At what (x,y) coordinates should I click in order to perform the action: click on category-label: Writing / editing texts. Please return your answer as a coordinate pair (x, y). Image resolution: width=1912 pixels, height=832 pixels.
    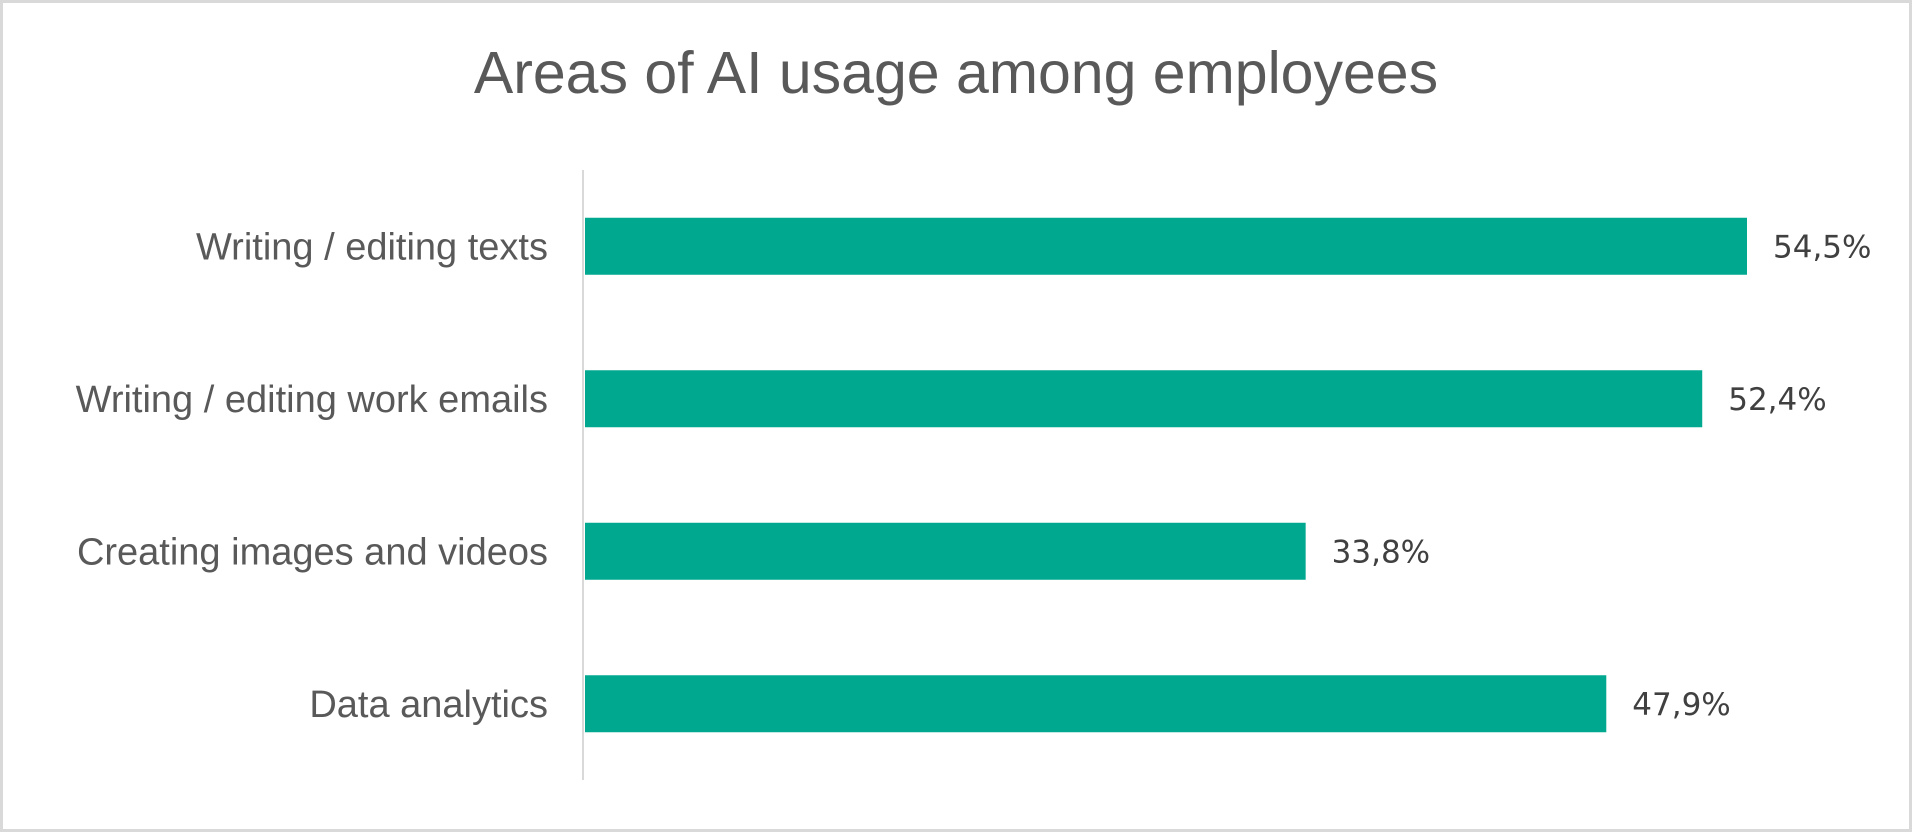
    Looking at the image, I should click on (372, 247).